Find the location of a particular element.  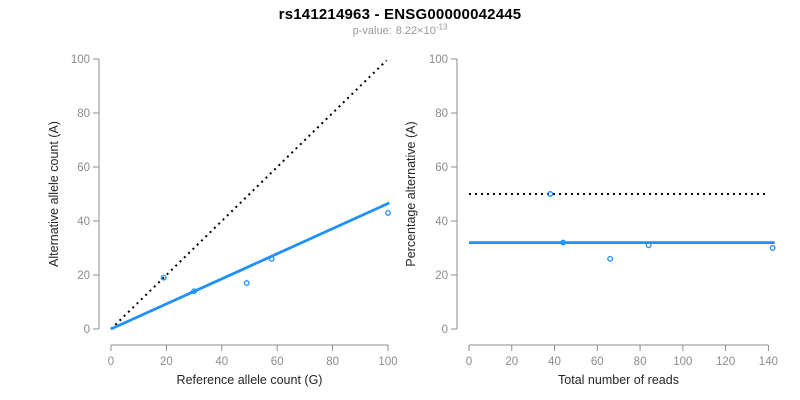

x-tick-label: 140 is located at coordinates (768, 362).